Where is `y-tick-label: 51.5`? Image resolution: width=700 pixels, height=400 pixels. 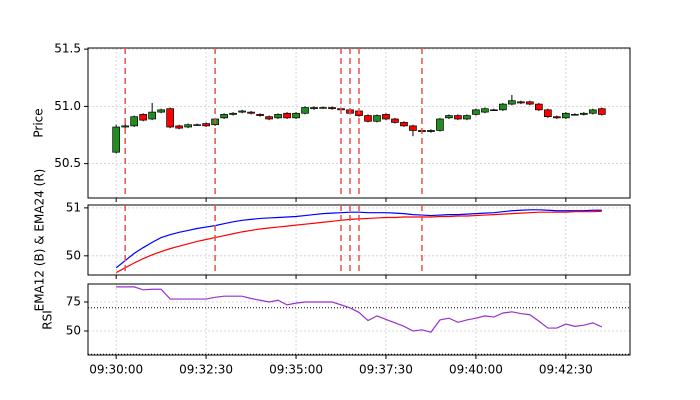
y-tick-label: 51.5 is located at coordinates (67, 49).